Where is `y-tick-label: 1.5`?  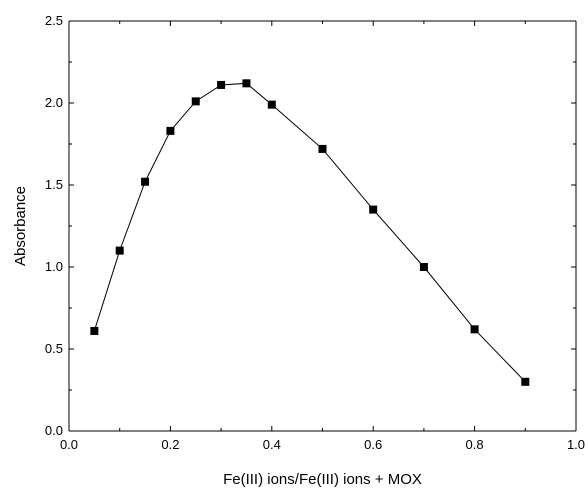 y-tick-label: 1.5 is located at coordinates (54, 184).